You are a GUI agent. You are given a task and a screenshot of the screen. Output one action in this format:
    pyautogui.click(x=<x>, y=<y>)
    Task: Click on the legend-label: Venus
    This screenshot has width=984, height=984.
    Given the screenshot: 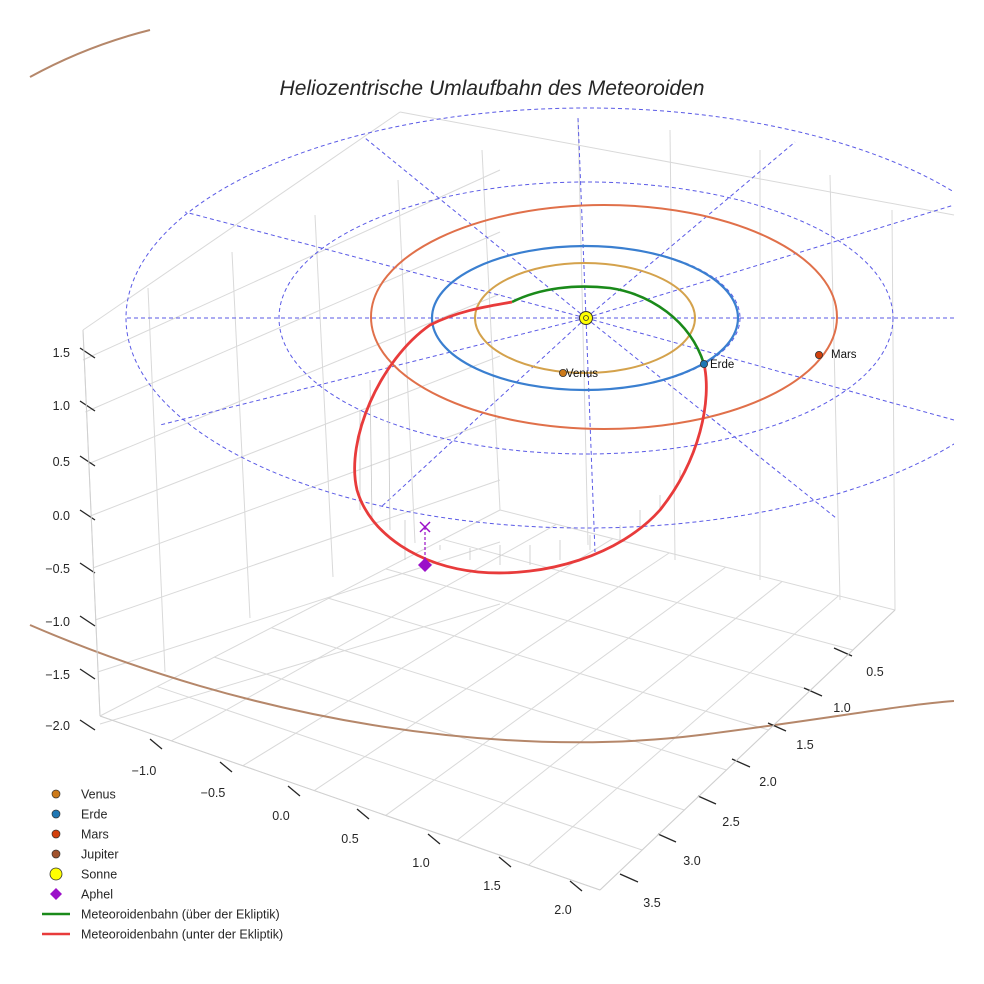 What is the action you would take?
    pyautogui.click(x=98, y=795)
    